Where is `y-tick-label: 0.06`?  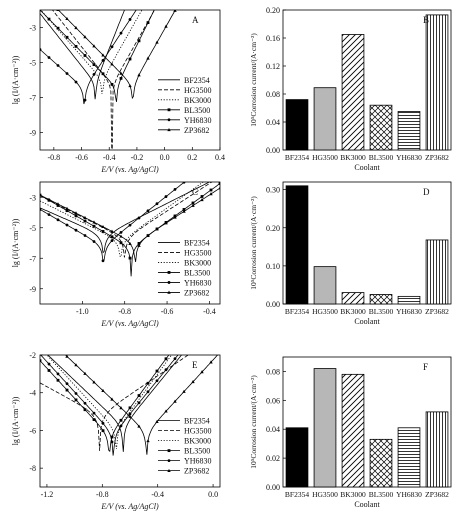
y-tick-label: 0.06 is located at coordinates (273, 400).